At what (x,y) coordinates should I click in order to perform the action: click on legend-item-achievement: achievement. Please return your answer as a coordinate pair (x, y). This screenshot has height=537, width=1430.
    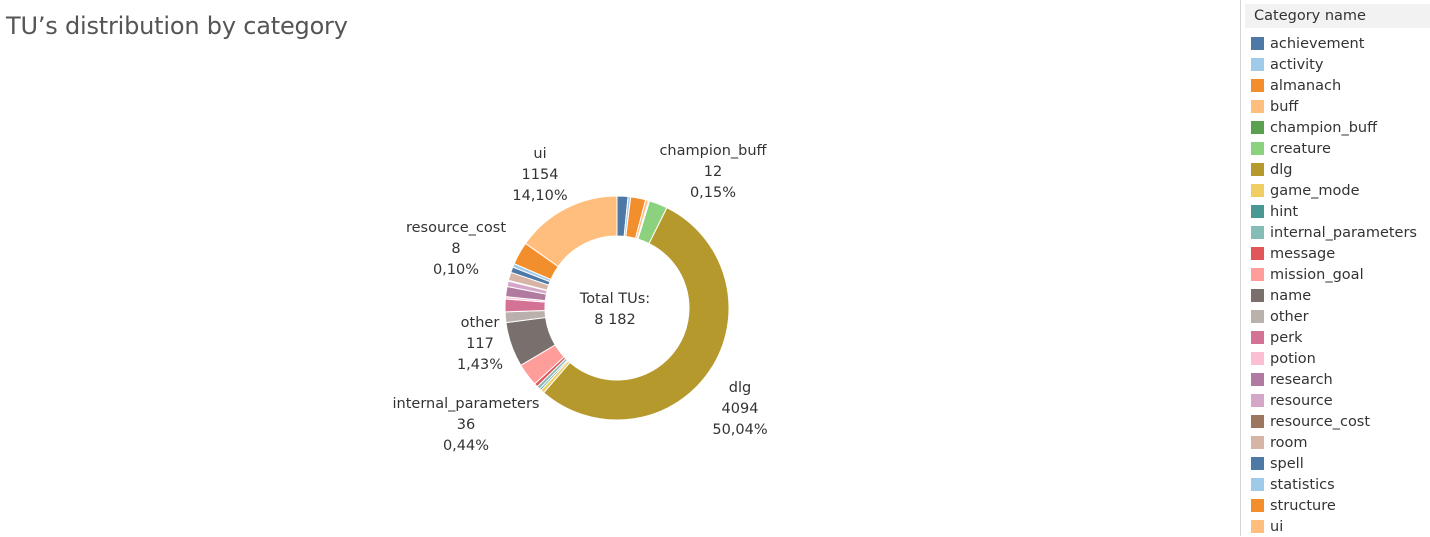
    Looking at the image, I should click on (1334, 43).